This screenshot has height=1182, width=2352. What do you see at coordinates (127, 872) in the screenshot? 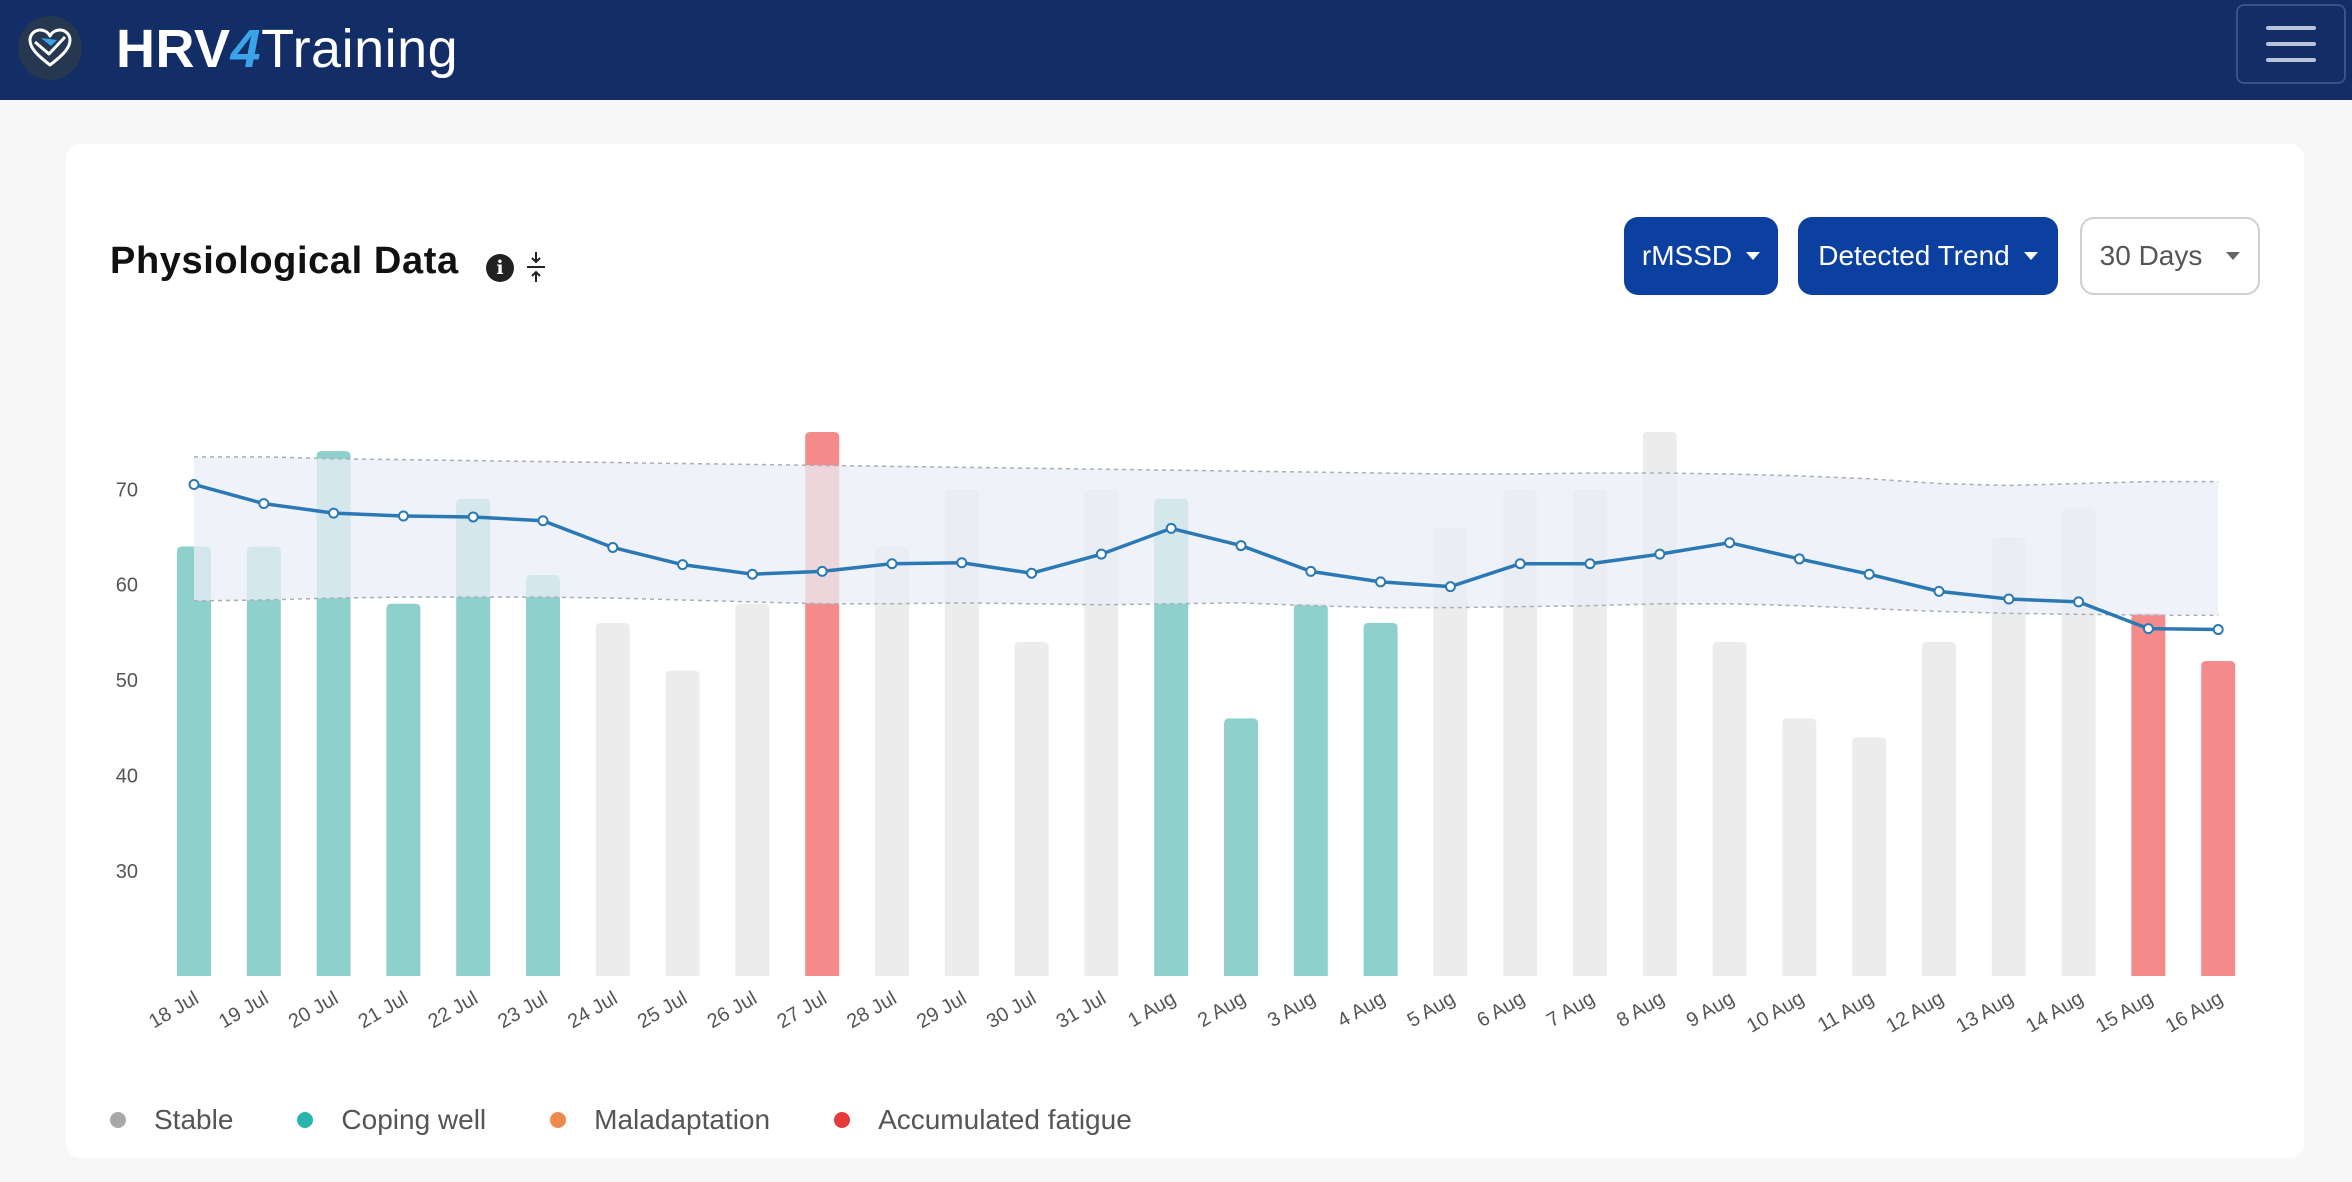
I see `y-tick-label: 30` at bounding box center [127, 872].